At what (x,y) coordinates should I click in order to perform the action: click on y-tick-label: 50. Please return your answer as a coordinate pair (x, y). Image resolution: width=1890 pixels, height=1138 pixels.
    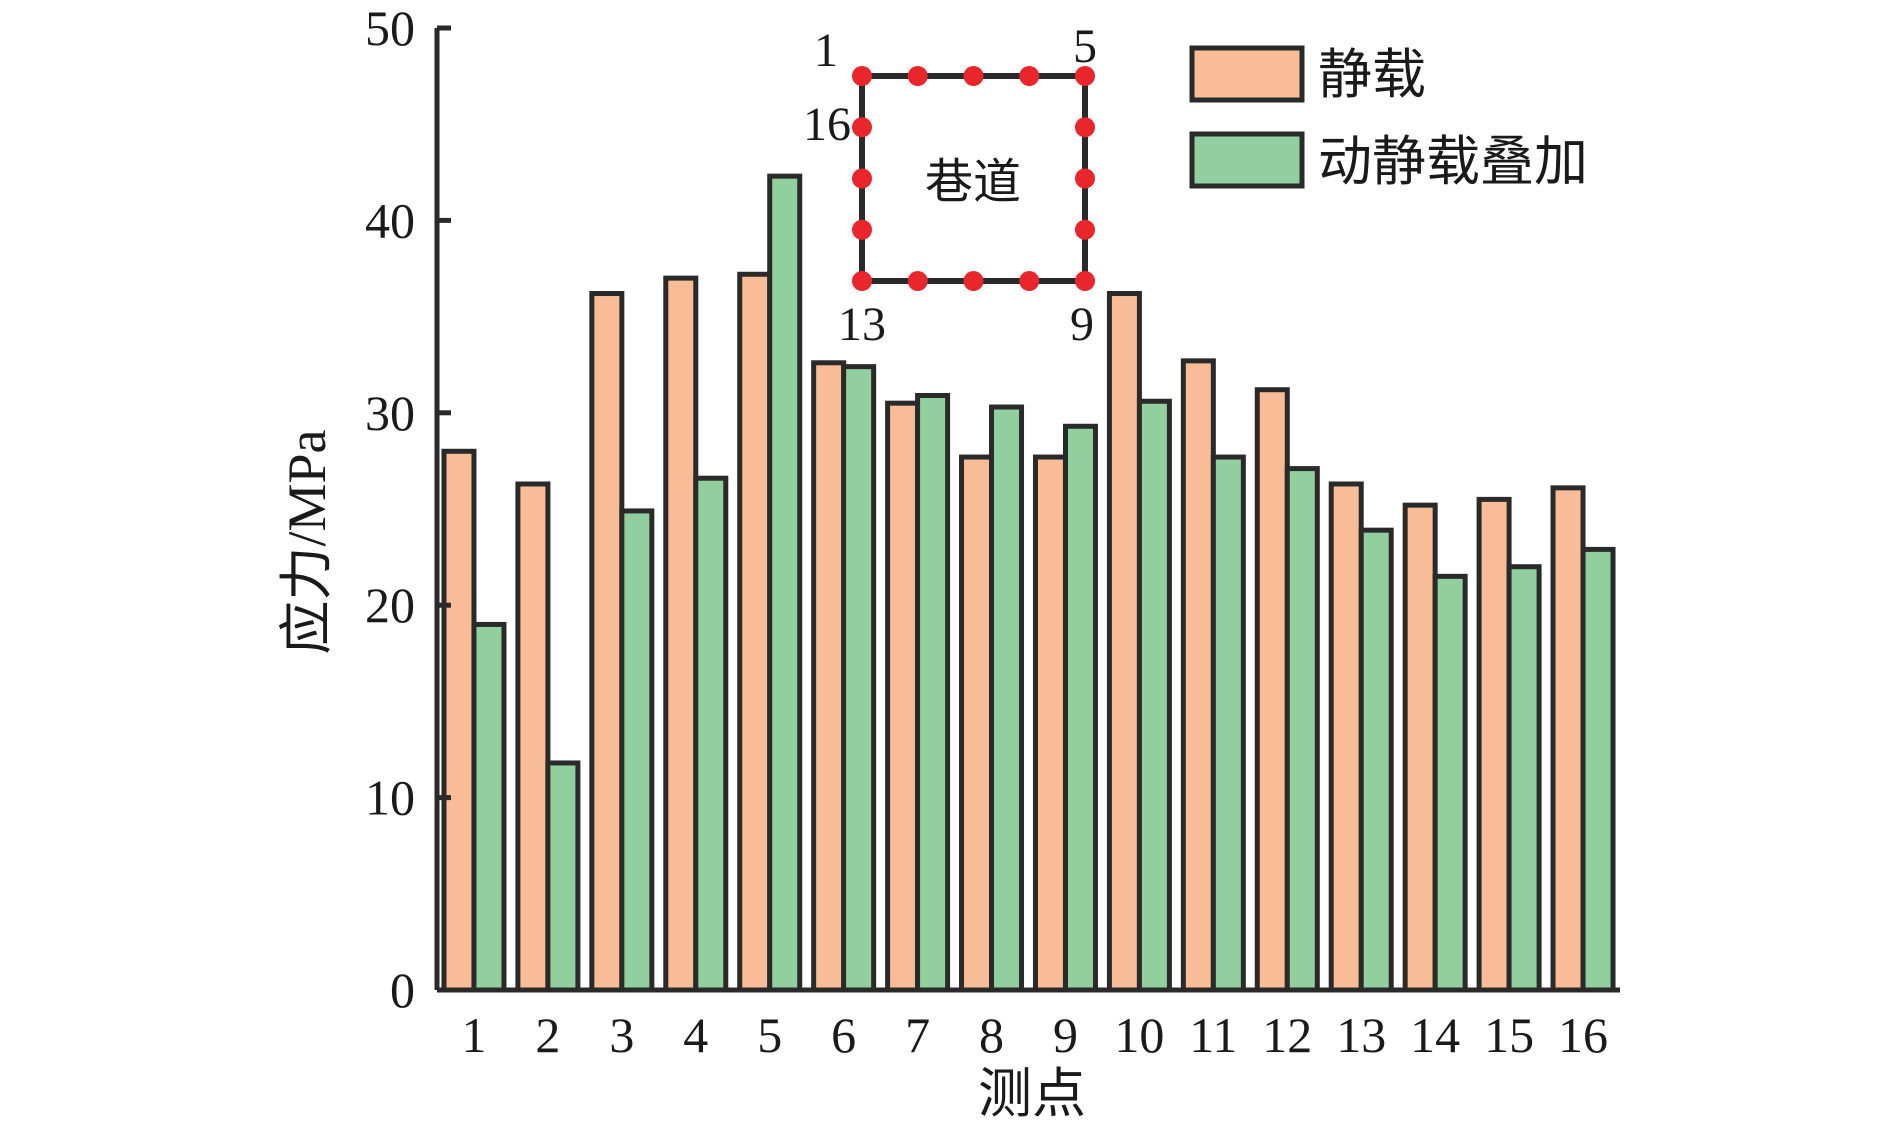
    Looking at the image, I should click on (390, 28).